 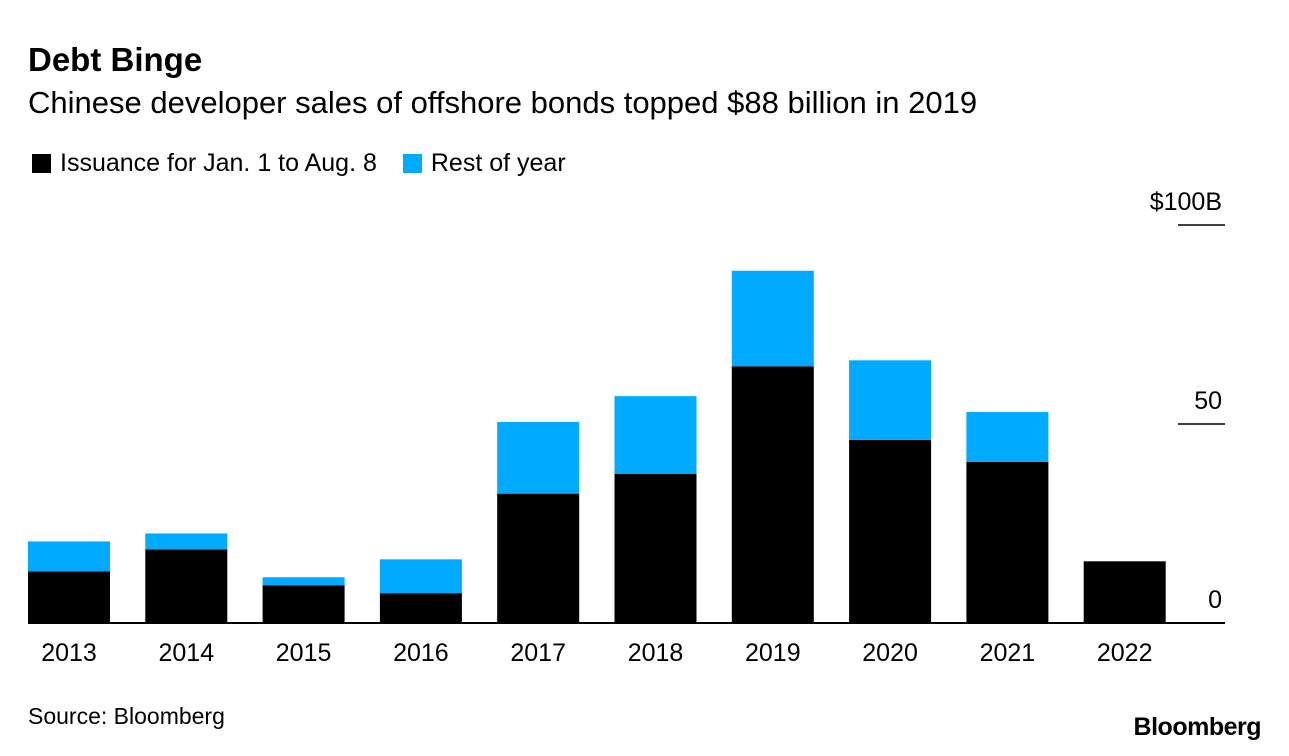 What do you see at coordinates (890, 400) in the screenshot?
I see `bar-2020-rest` at bounding box center [890, 400].